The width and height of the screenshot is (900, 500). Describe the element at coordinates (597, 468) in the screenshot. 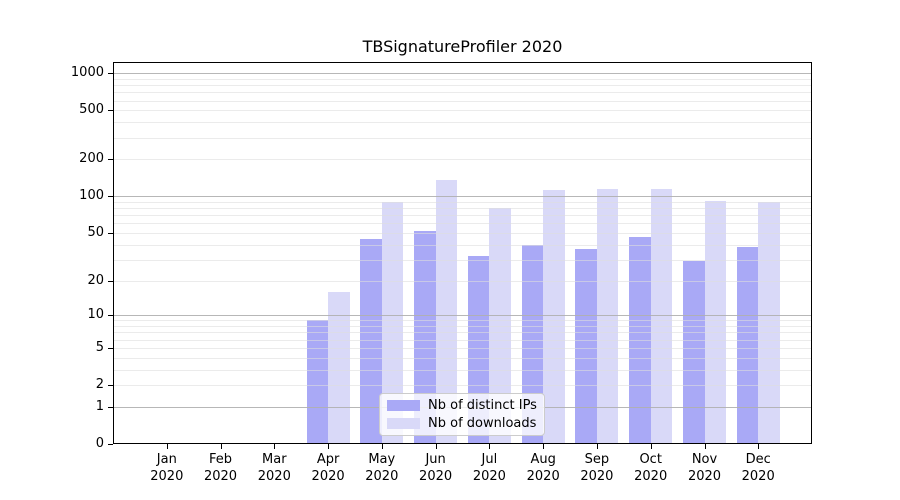

I see `x-tick-label: Sep 2020` at that location.